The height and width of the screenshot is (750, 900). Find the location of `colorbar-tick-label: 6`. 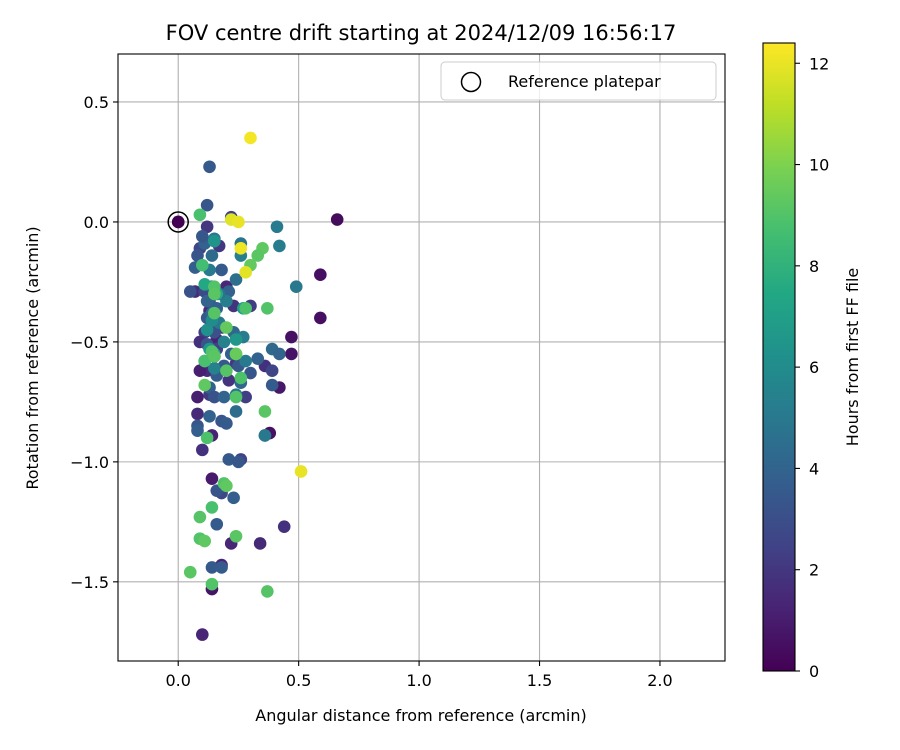

colorbar-tick-label: 6 is located at coordinates (814, 367).